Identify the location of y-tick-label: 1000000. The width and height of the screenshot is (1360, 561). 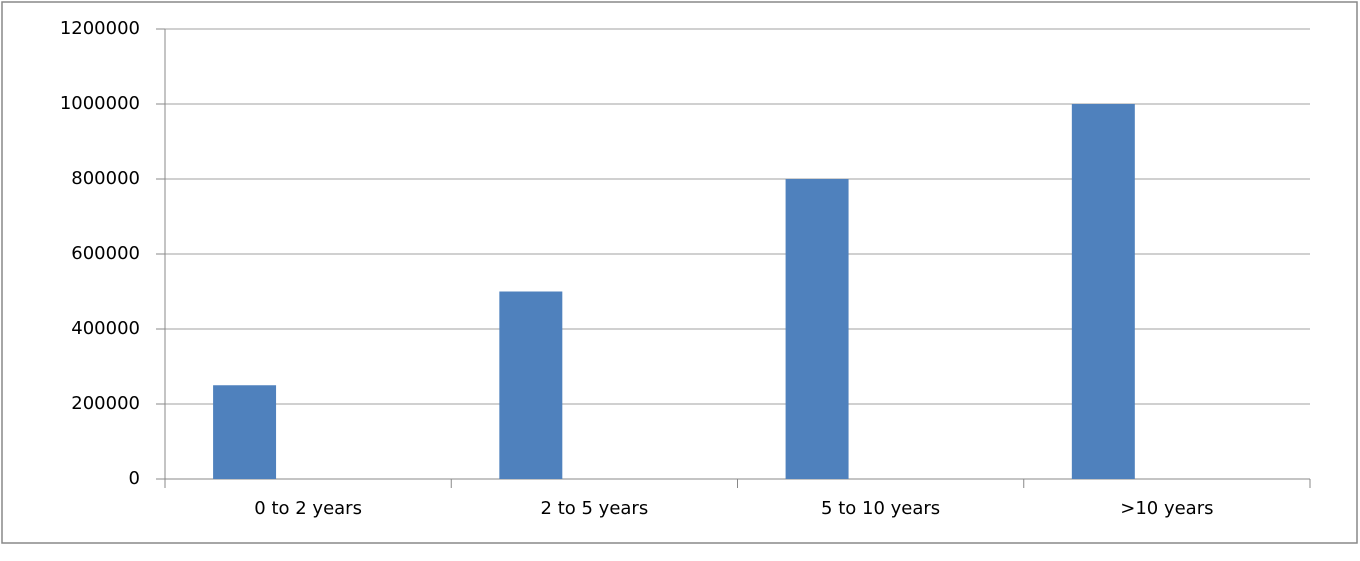
(100, 103).